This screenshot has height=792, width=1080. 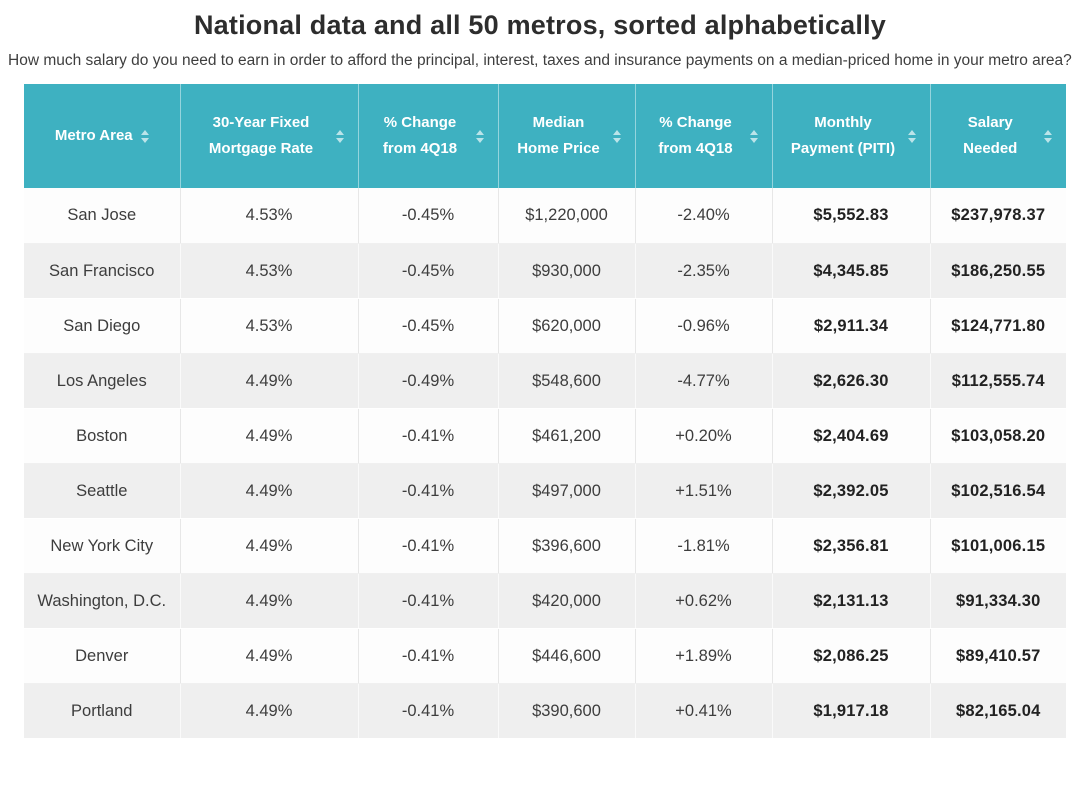 What do you see at coordinates (558, 136) in the screenshot?
I see `column-header-label: Median Home Price` at bounding box center [558, 136].